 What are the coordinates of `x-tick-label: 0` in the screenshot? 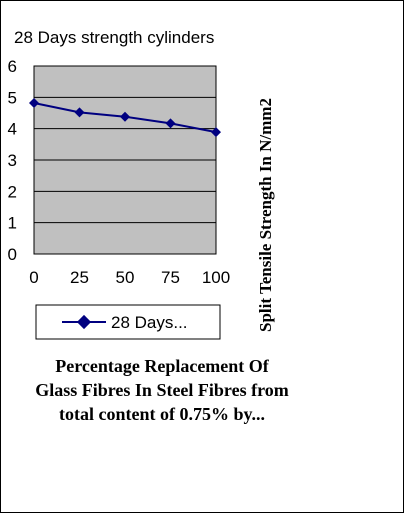 It's located at (33, 277).